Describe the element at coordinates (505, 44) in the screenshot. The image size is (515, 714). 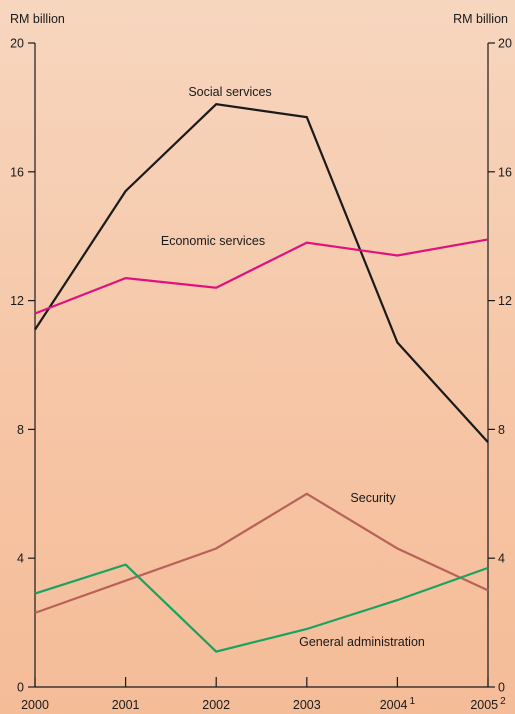
I see `y-tick-label-right: 20` at that location.